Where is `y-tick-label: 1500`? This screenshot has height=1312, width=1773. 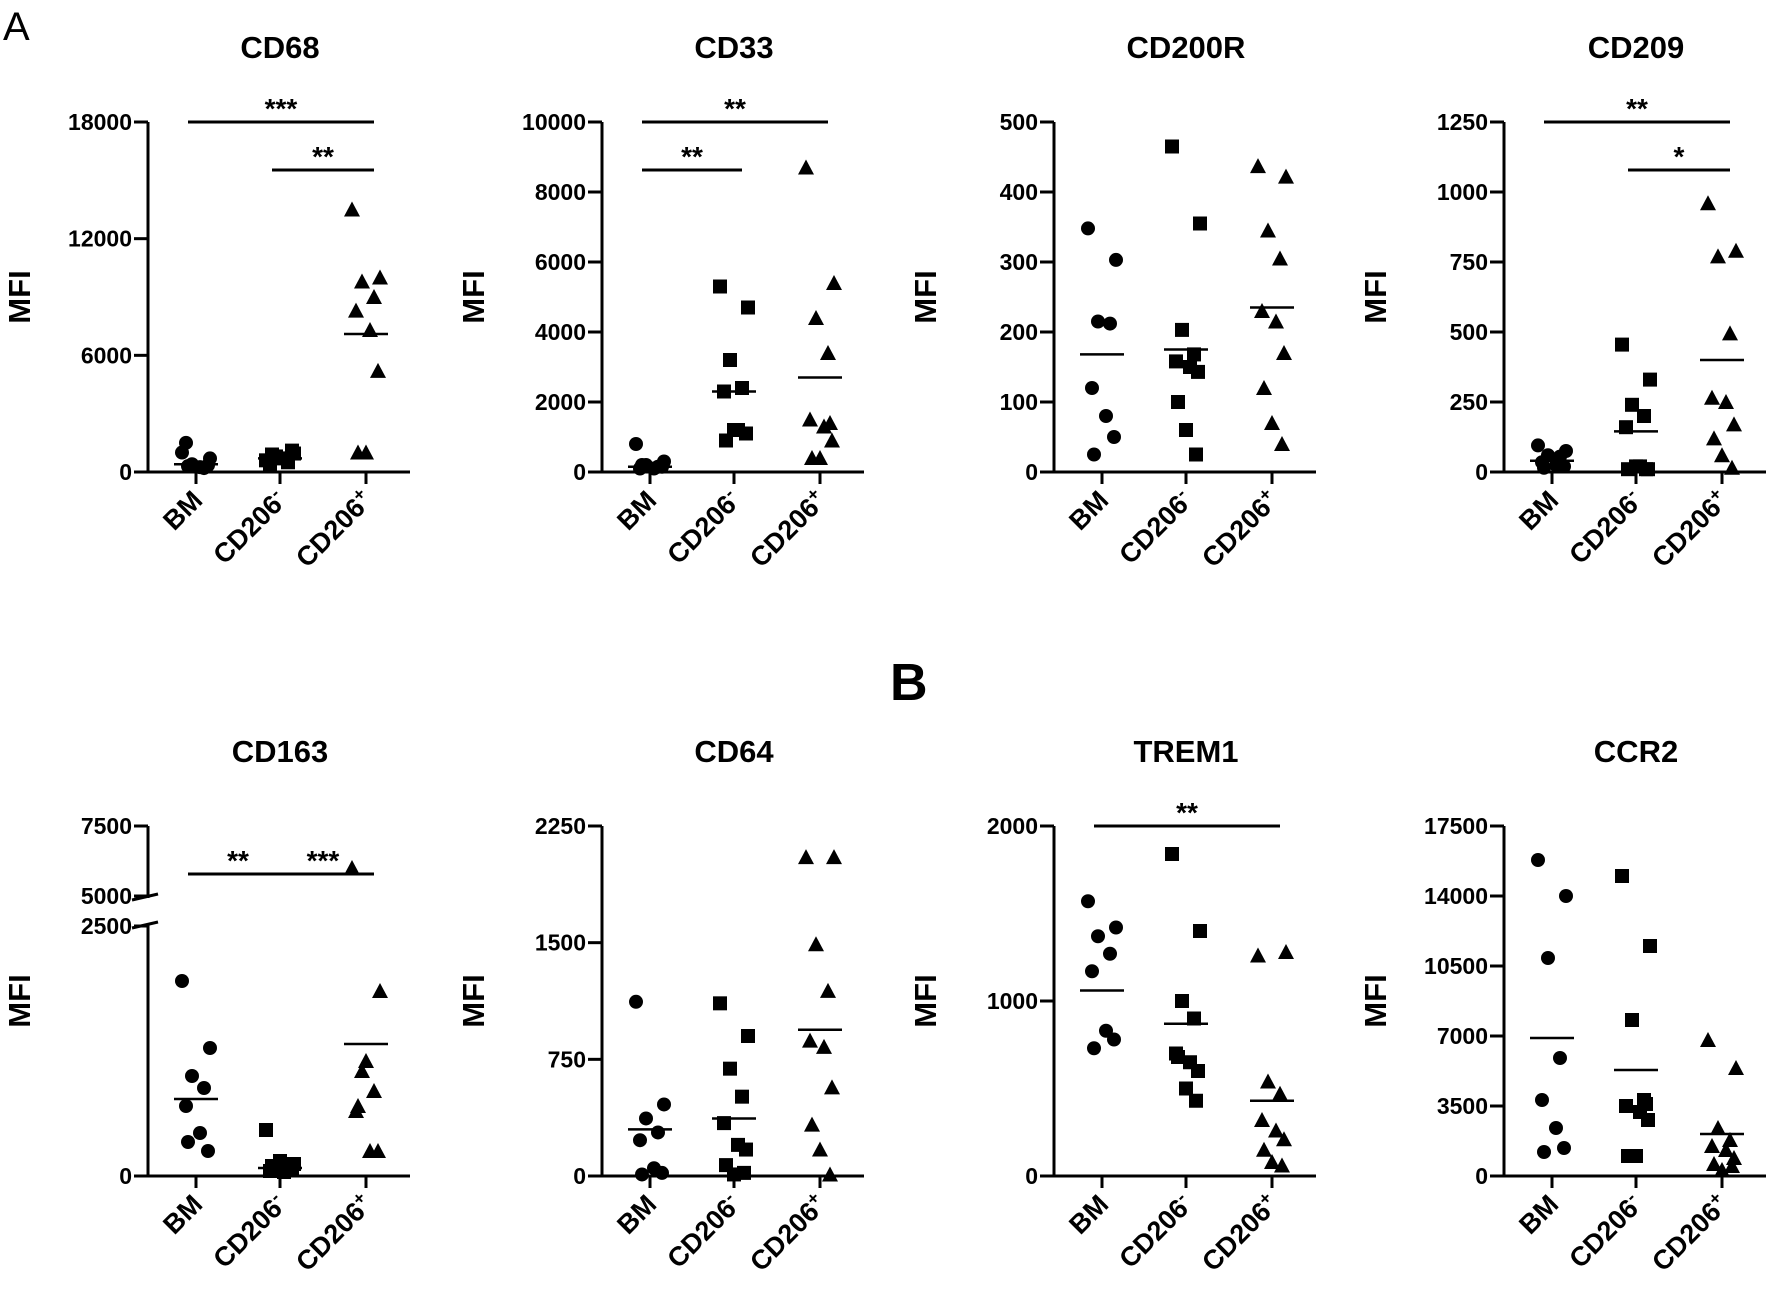 y-tick-label: 1500 is located at coordinates (560, 943).